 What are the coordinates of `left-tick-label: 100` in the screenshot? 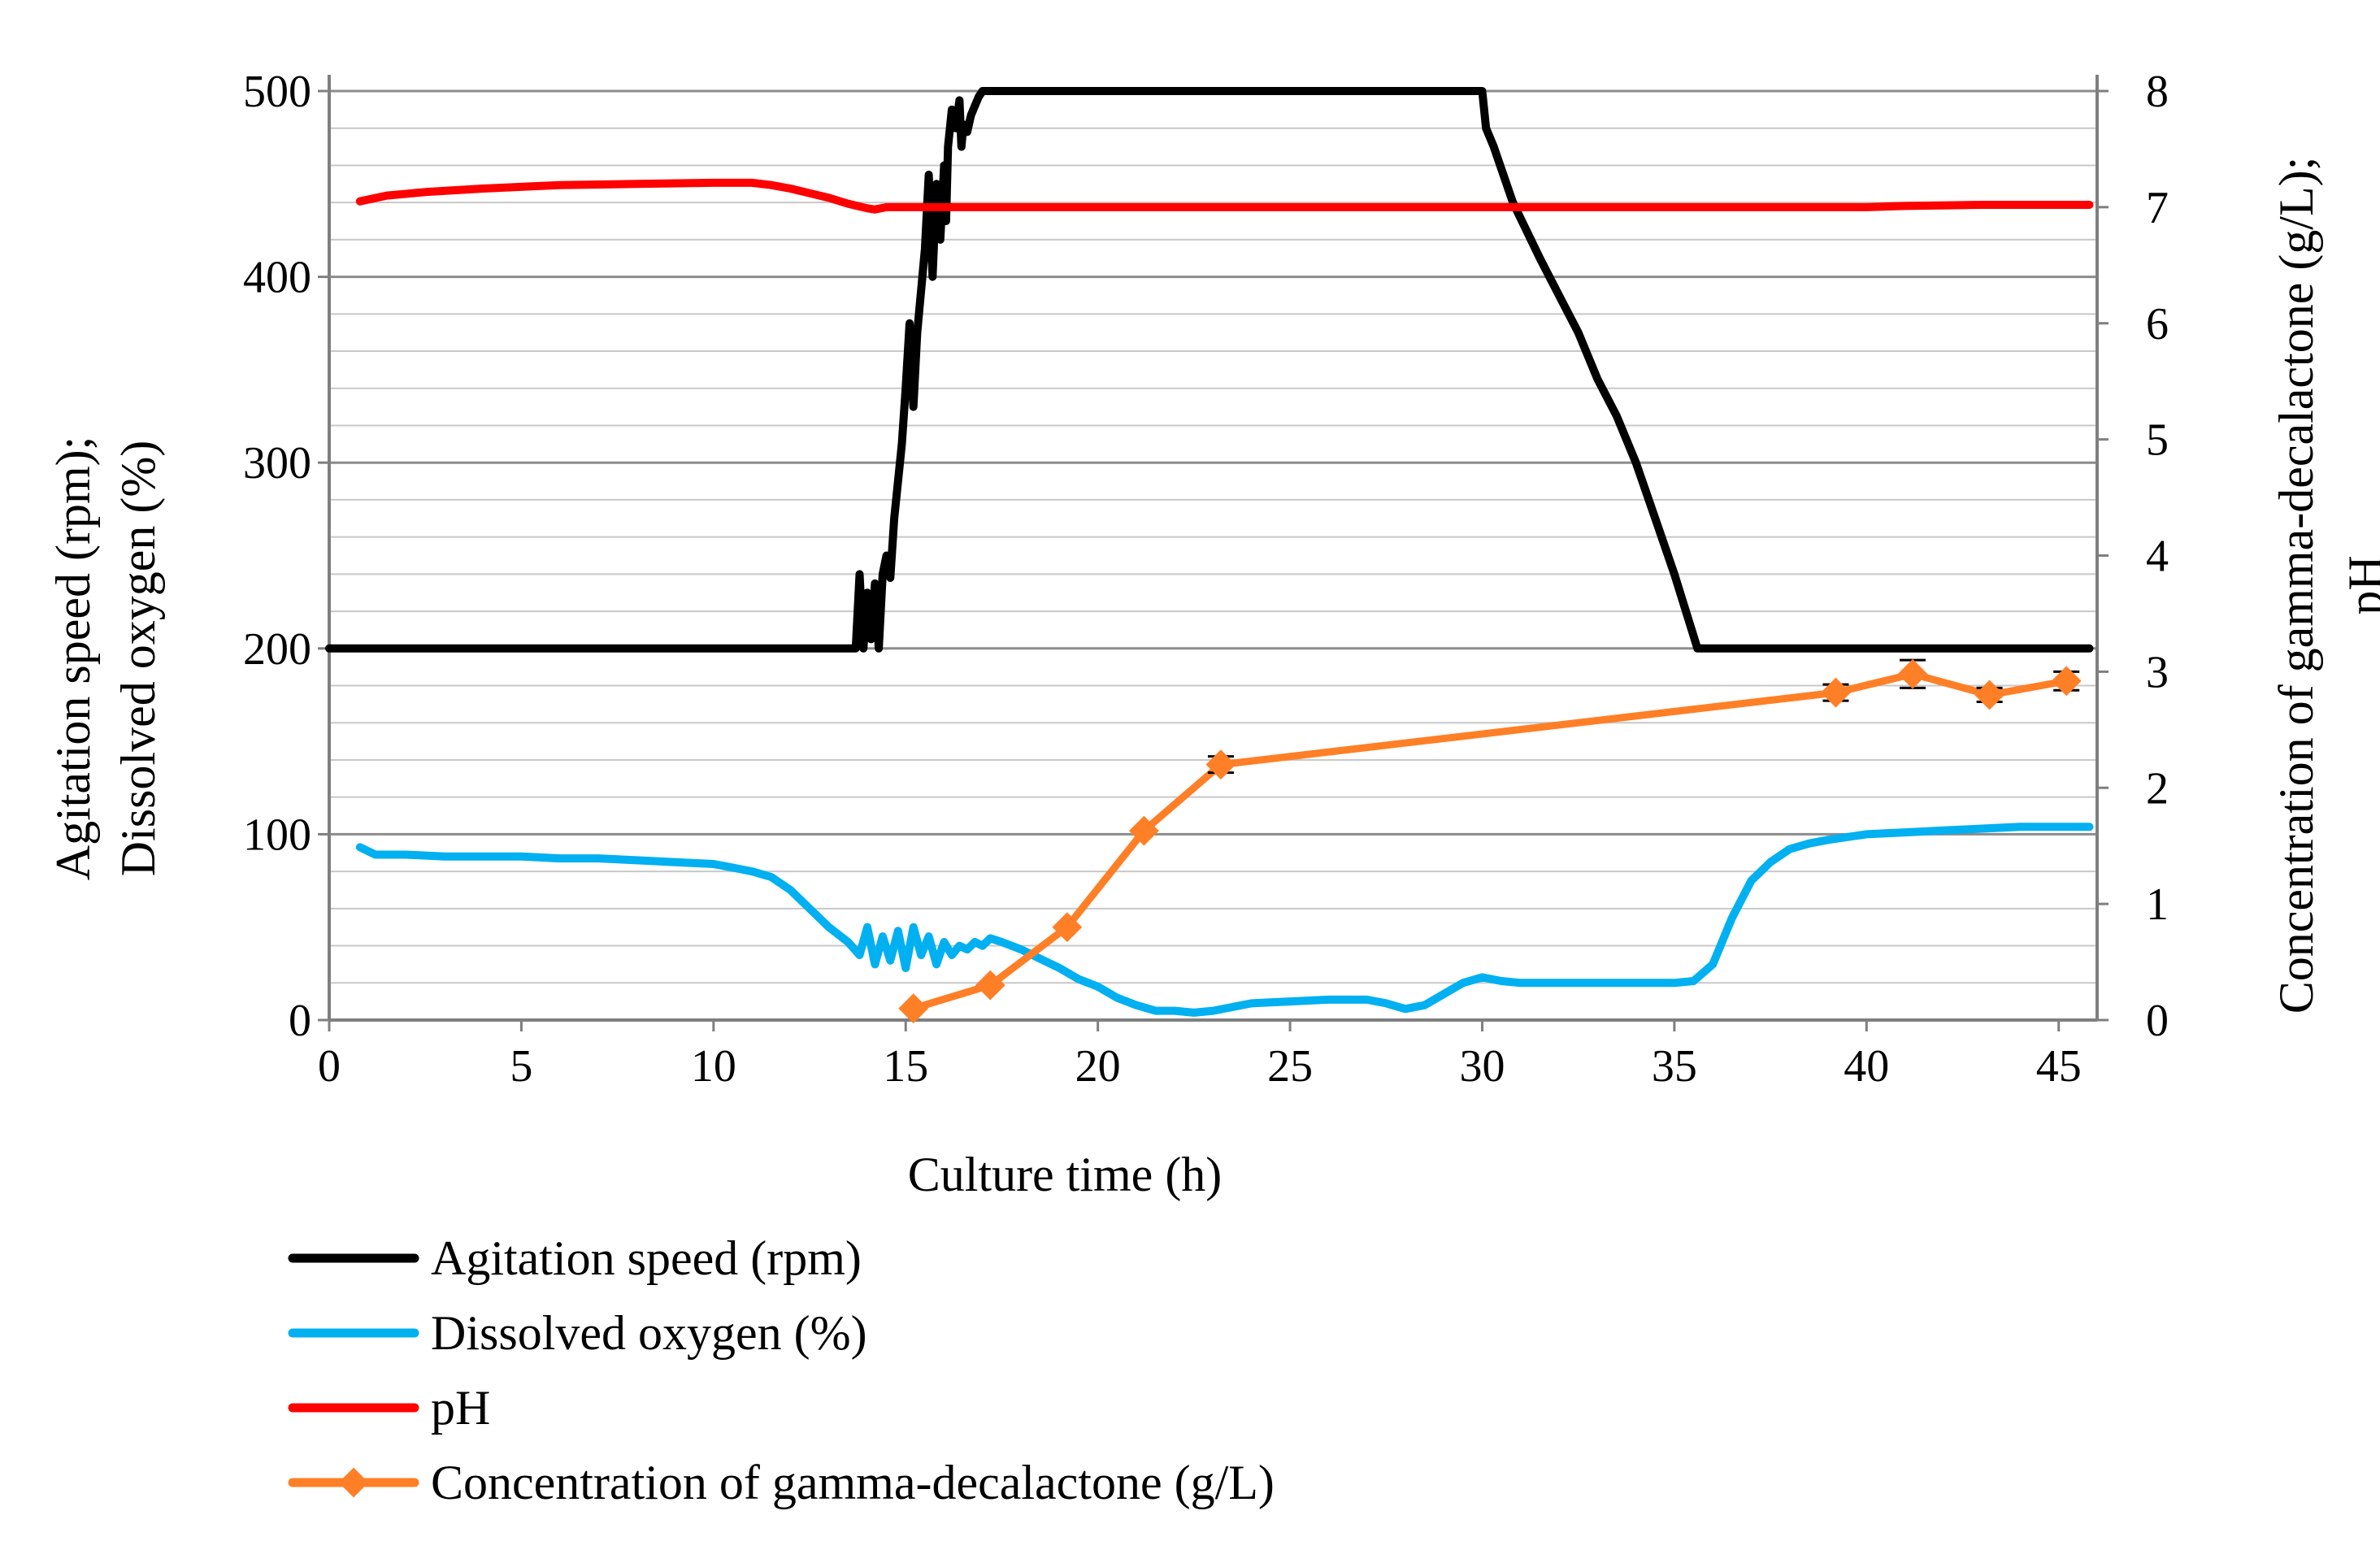 It's located at (277, 835).